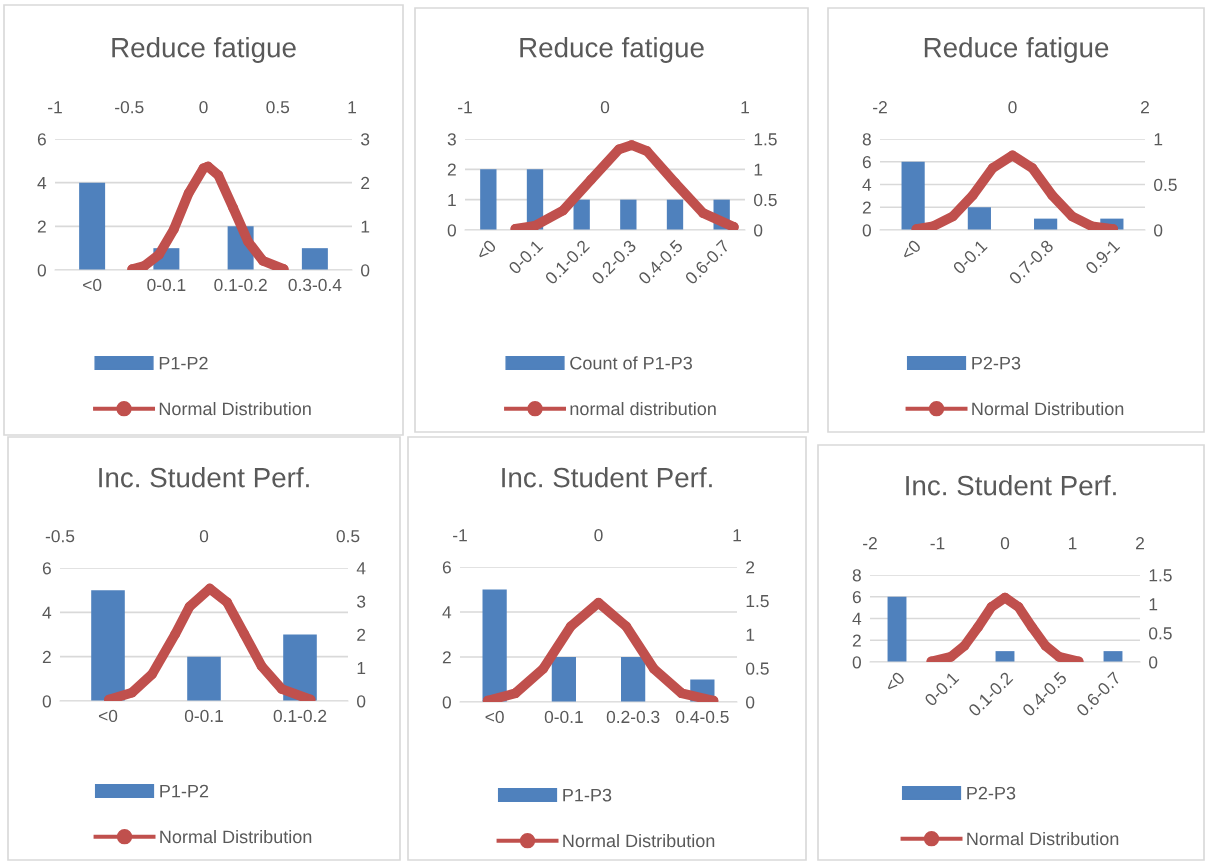 Image resolution: width=1207 pixels, height=862 pixels. Describe the element at coordinates (633, 717) in the screenshot. I see `x-tick-label: 0.2-0.3` at that location.